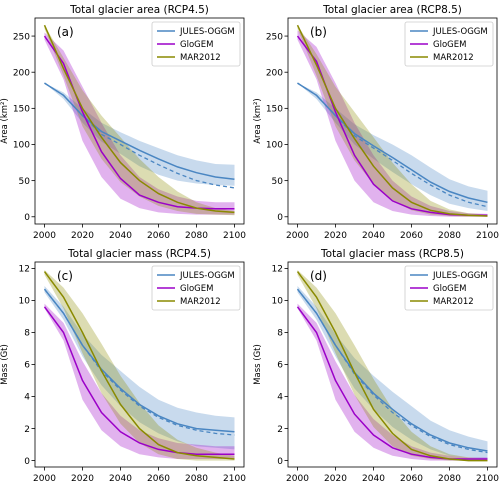  Describe the element at coordinates (139, 254) in the screenshot. I see `panel-title: Total glacier mass (RCP4.5)` at that location.